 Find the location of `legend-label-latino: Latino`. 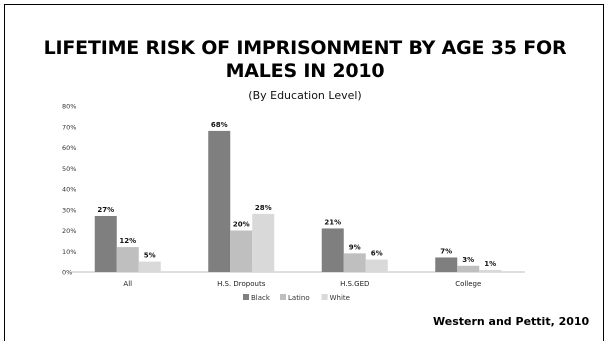

legend-label-latino: Latino is located at coordinates (299, 298).